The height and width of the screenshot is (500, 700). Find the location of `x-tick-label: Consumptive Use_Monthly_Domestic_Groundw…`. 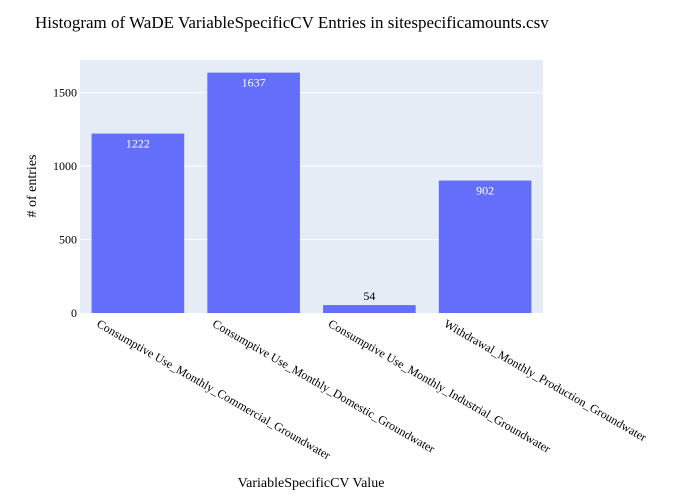

x-tick-label: Consumptive Use_Monthly_Domestic_Groundw… is located at coordinates (323, 385).